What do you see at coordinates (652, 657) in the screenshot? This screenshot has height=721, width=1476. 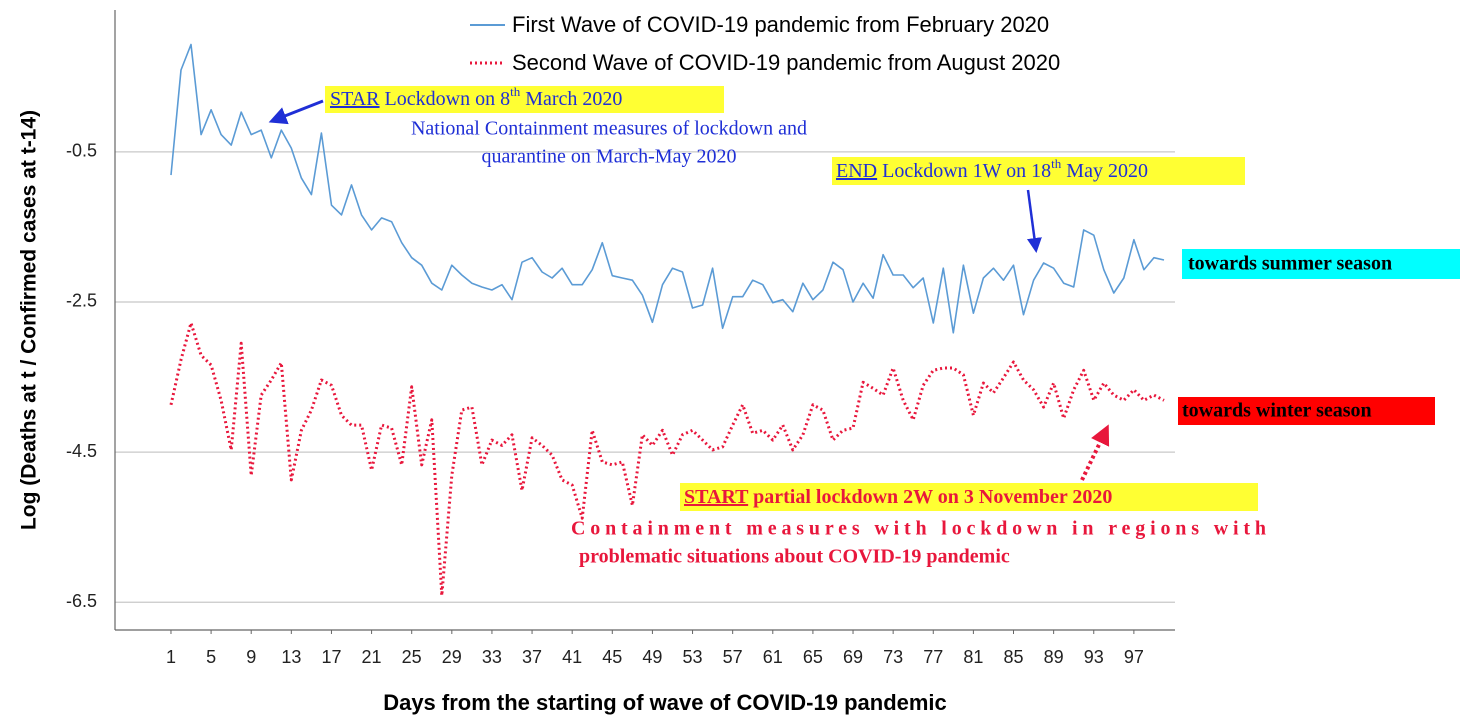 I see `x-tick-label: 49` at bounding box center [652, 657].